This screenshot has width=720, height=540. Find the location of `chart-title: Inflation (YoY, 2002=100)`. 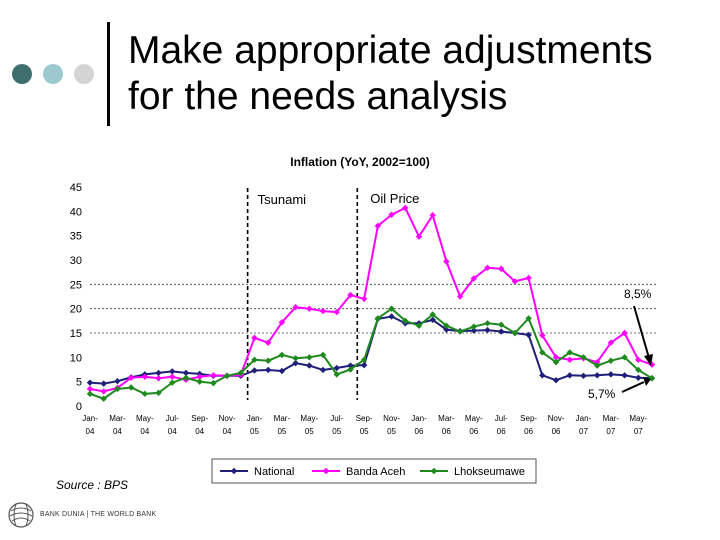

chart-title: Inflation (YoY, 2002=100) is located at coordinates (360, 162).